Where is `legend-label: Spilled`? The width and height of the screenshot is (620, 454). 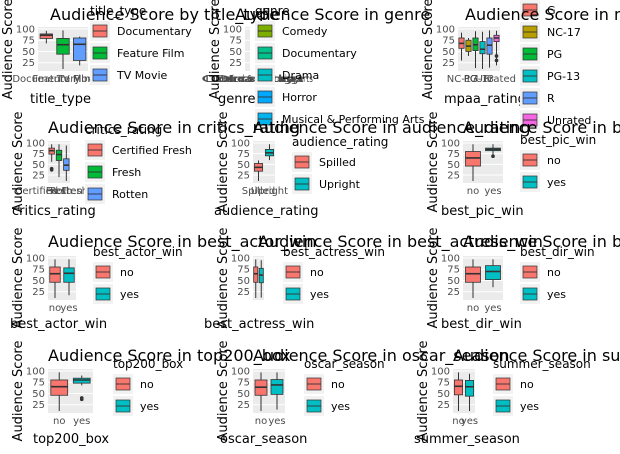
legend-label: Spilled is located at coordinates (337, 162).